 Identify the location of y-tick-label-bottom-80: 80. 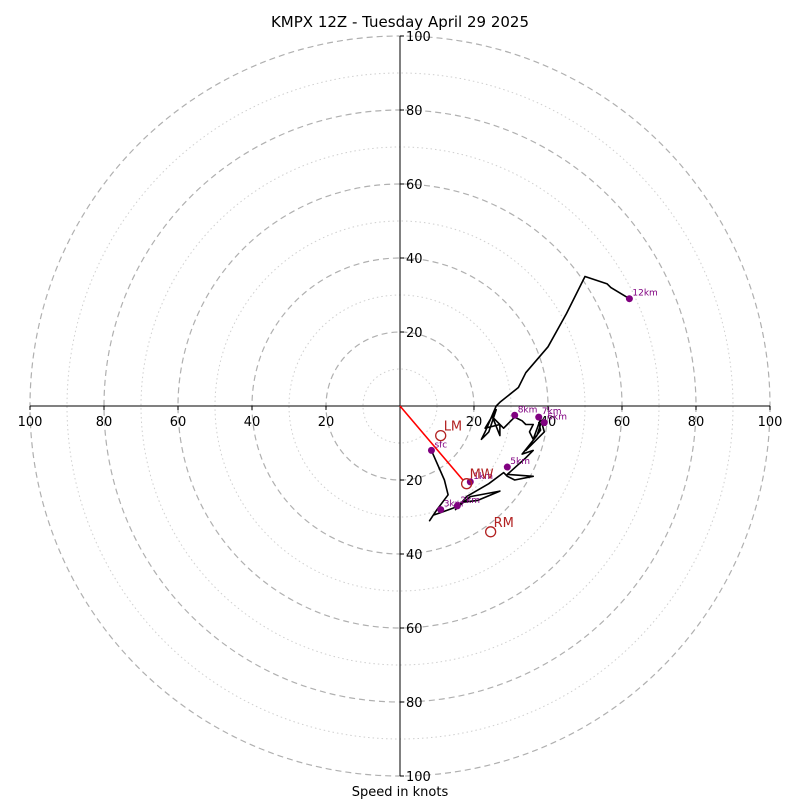
(414, 703).